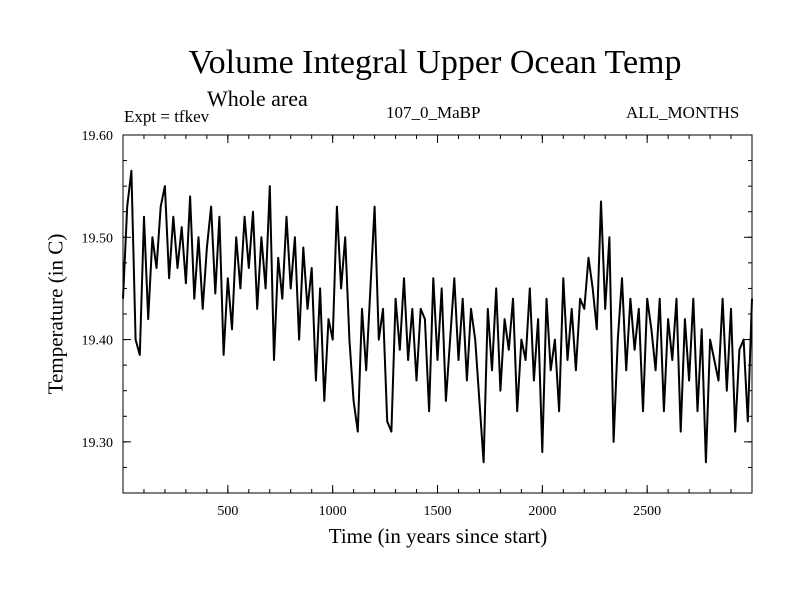 This screenshot has width=800, height=600. Describe the element at coordinates (98, 443) in the screenshot. I see `y-tick-label: 19.30` at that location.